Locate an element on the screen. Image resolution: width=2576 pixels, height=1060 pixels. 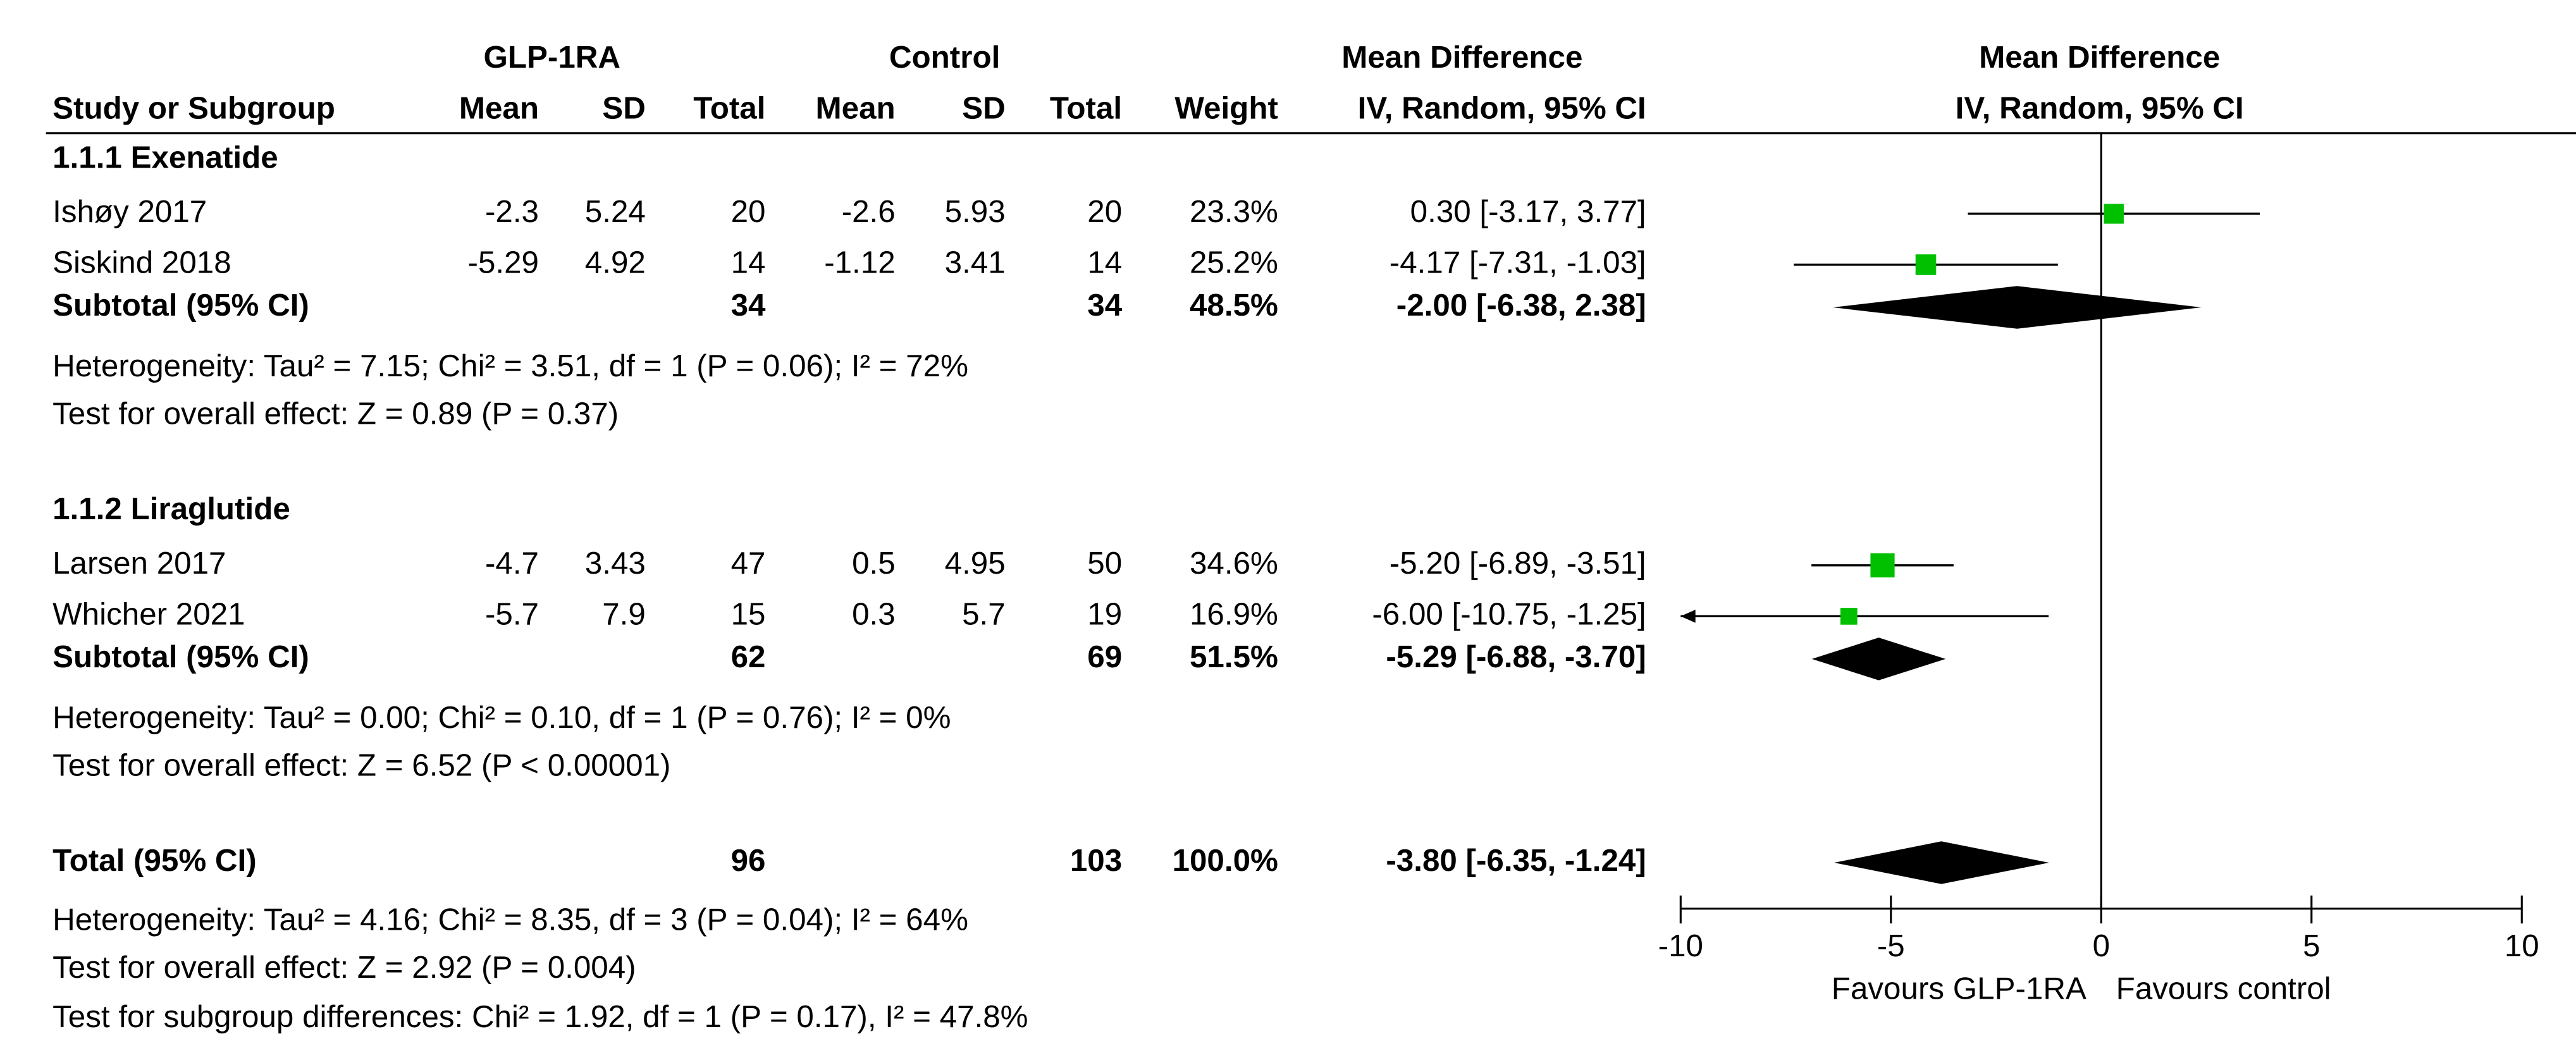
cell: 4.95 is located at coordinates (975, 564).